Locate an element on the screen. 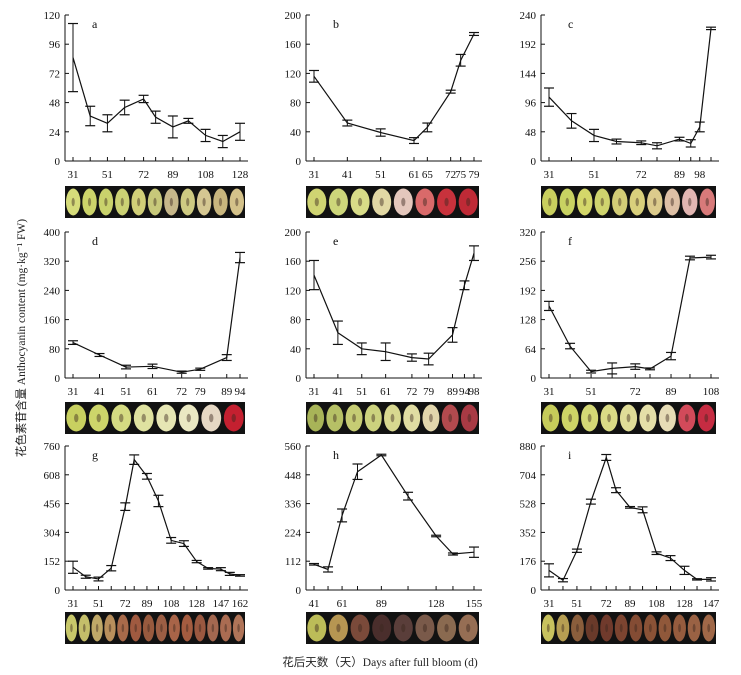 This screenshot has width=741, height=675. panel-h: 0 112 224 336 448 560 41 61 89 128 155 h is located at coordinates (384, 542).